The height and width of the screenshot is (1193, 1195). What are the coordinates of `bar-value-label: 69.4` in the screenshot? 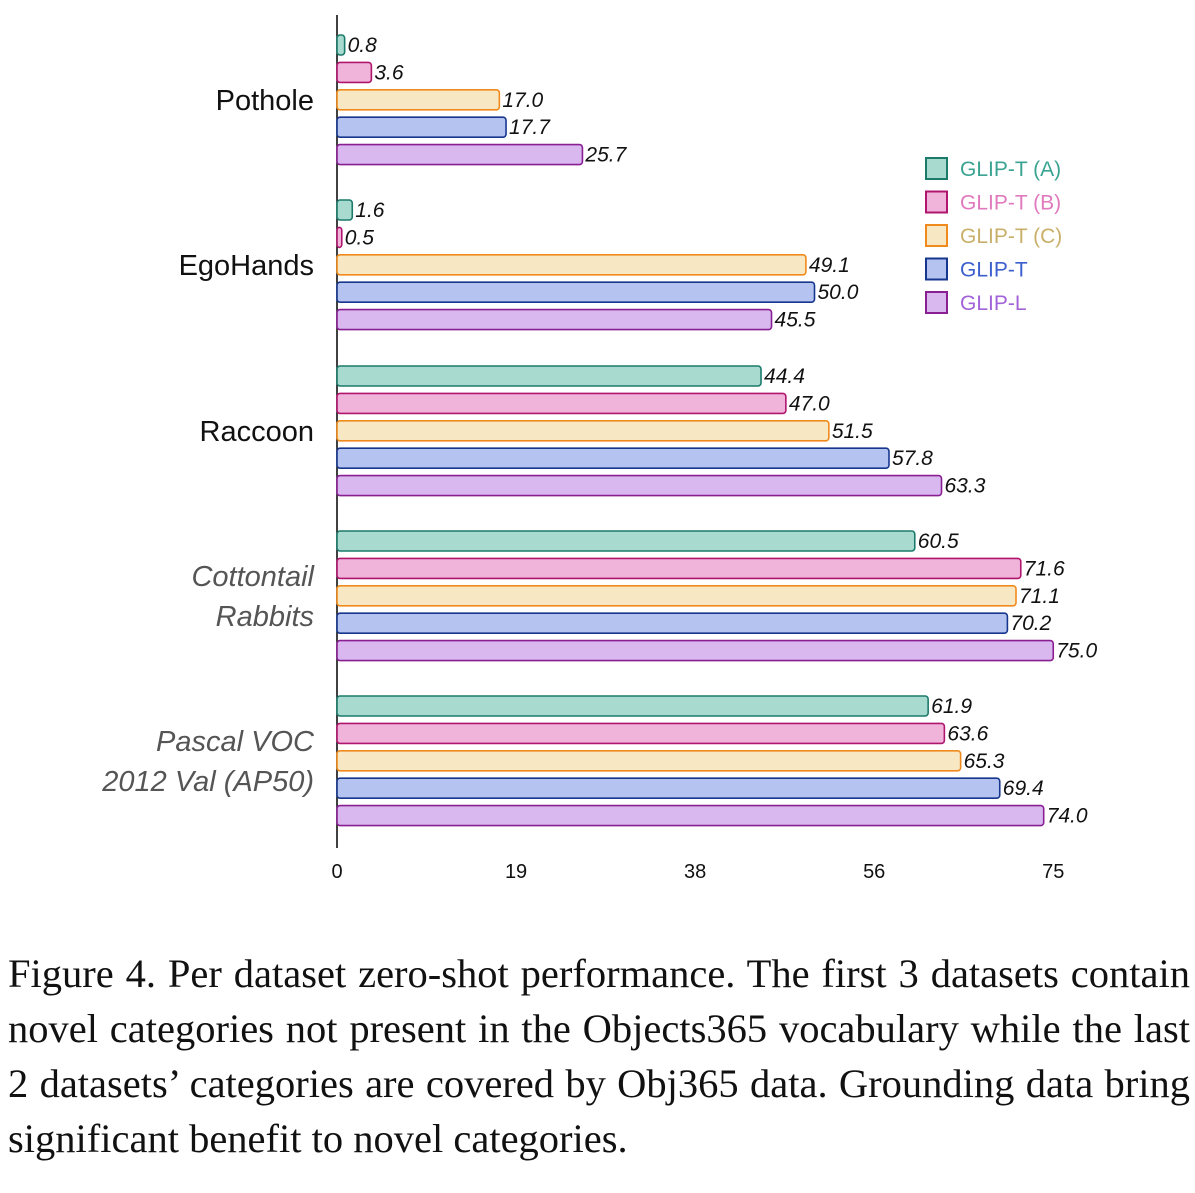 It's located at (1023, 788).